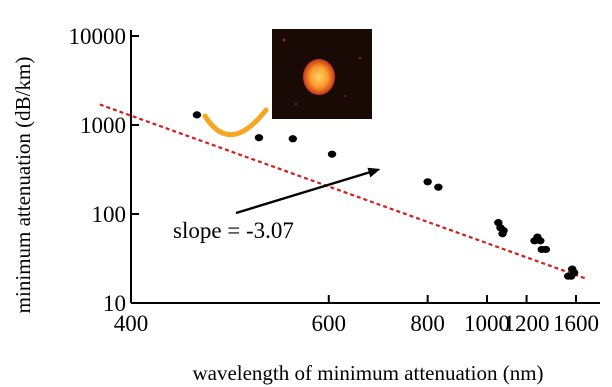 This screenshot has width=612, height=387. What do you see at coordinates (322, 74) in the screenshot?
I see `fiber-inset-image` at bounding box center [322, 74].